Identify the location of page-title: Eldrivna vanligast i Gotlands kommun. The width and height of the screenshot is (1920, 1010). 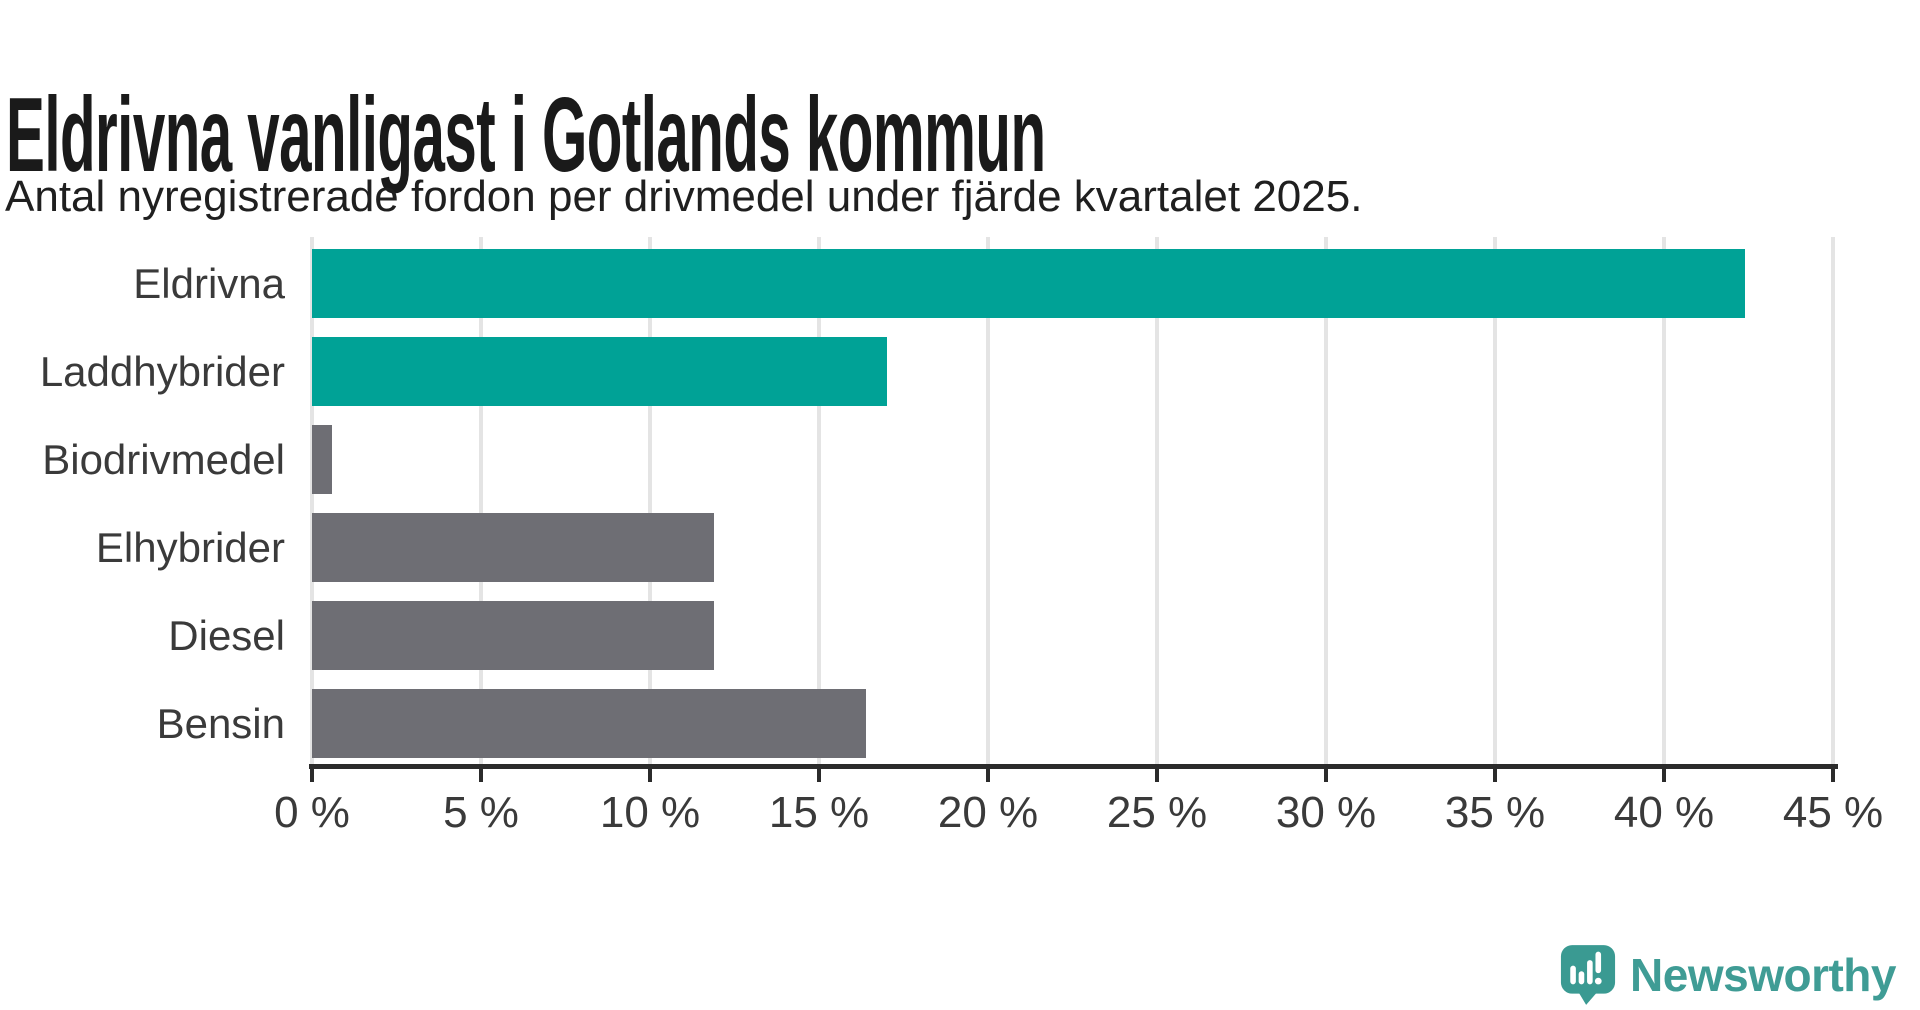
(526, 135).